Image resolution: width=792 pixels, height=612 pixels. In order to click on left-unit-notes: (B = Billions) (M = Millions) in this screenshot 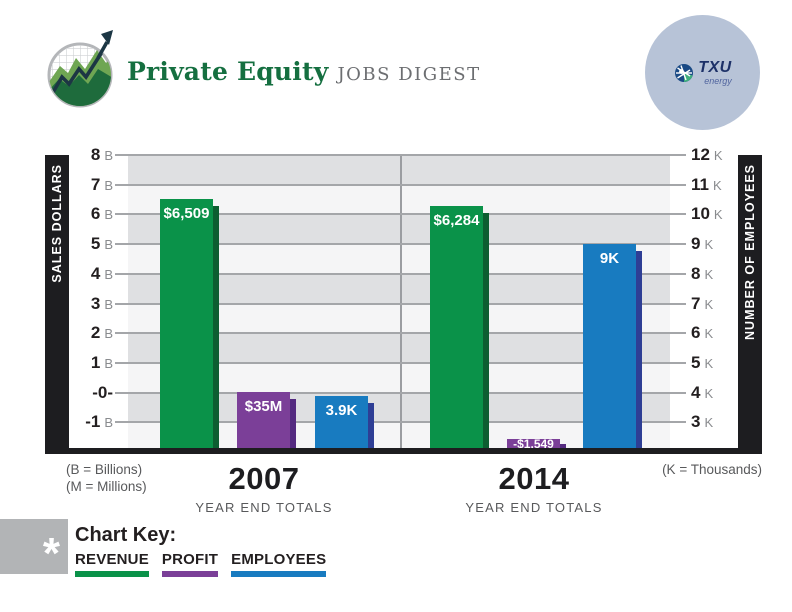, I will do `click(106, 478)`.